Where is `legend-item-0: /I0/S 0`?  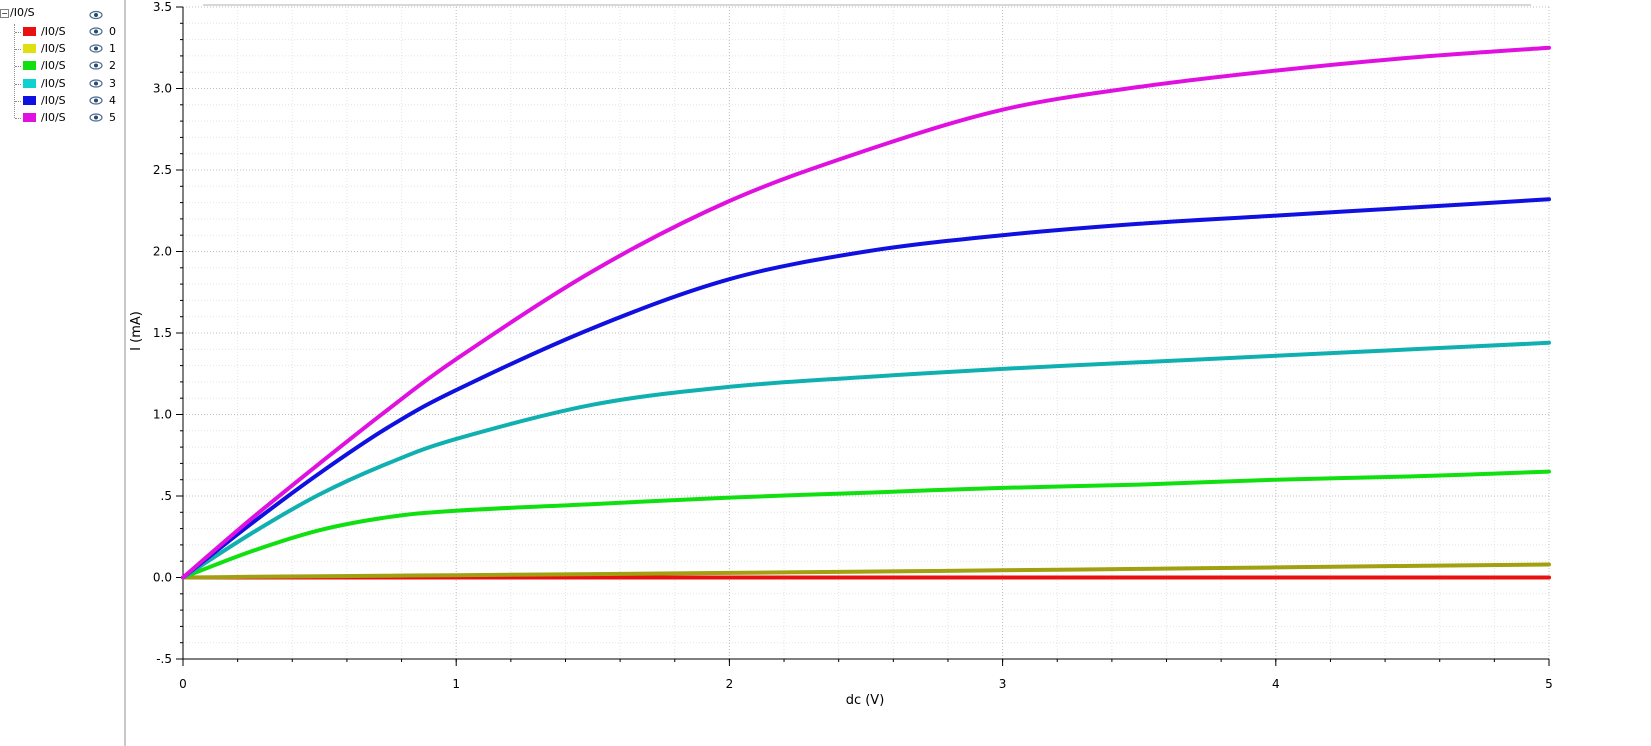
legend-item-0: /I0/S 0 is located at coordinates (62, 31).